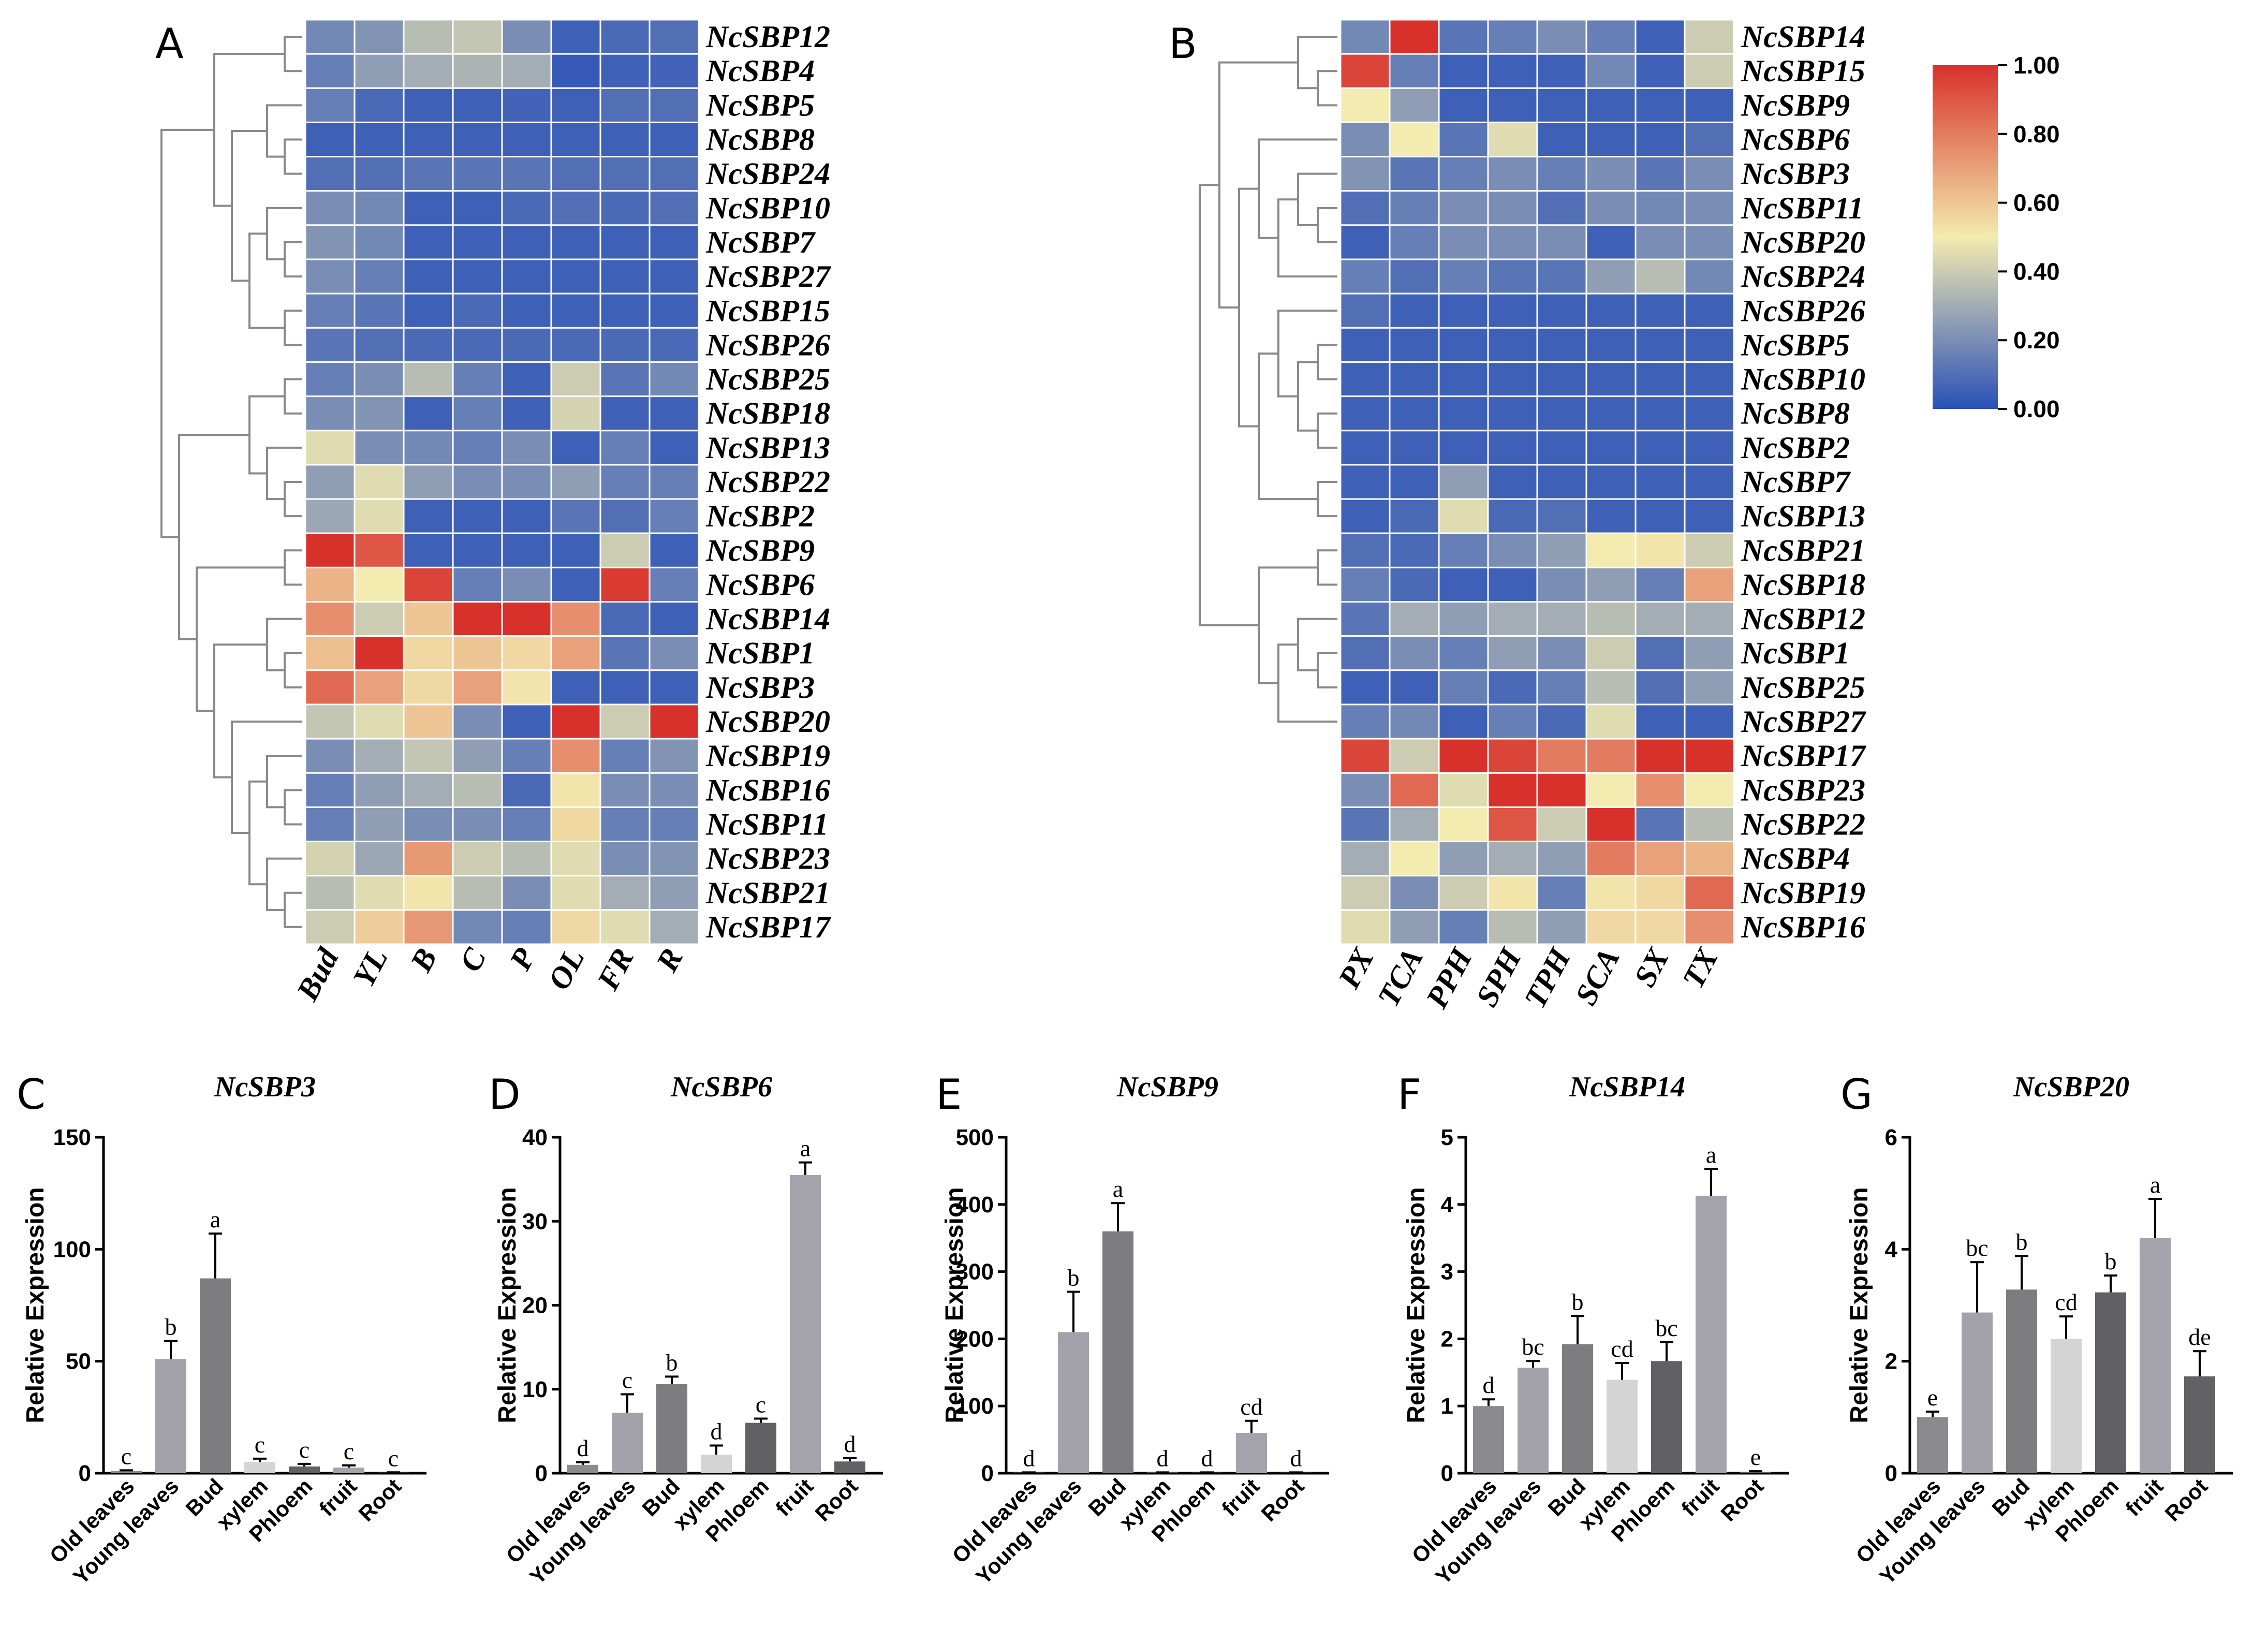 The width and height of the screenshot is (2268, 1643). Describe the element at coordinates (767, 379) in the screenshot. I see `row-label: NcSBP25` at that location.